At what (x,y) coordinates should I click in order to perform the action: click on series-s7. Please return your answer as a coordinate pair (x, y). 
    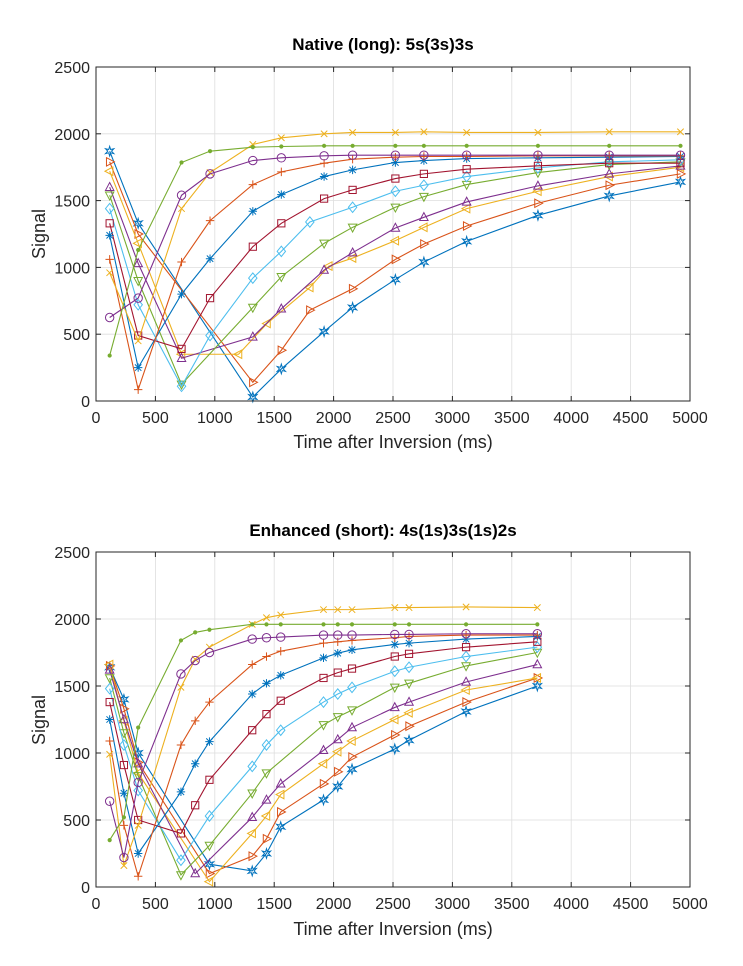
    Looking at the image, I should click on (323, 737).